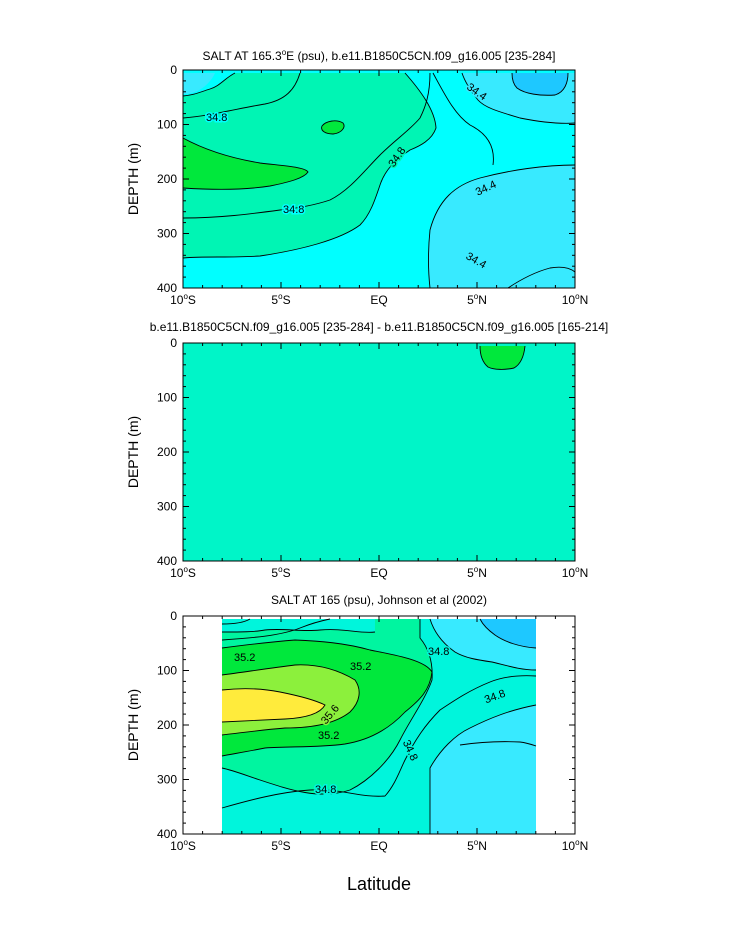 This screenshot has height=945, width=733. Describe the element at coordinates (379, 600) in the screenshot. I see `panel-3-title: SALT AT 165 (psu), Johnson et al (2002)` at that location.